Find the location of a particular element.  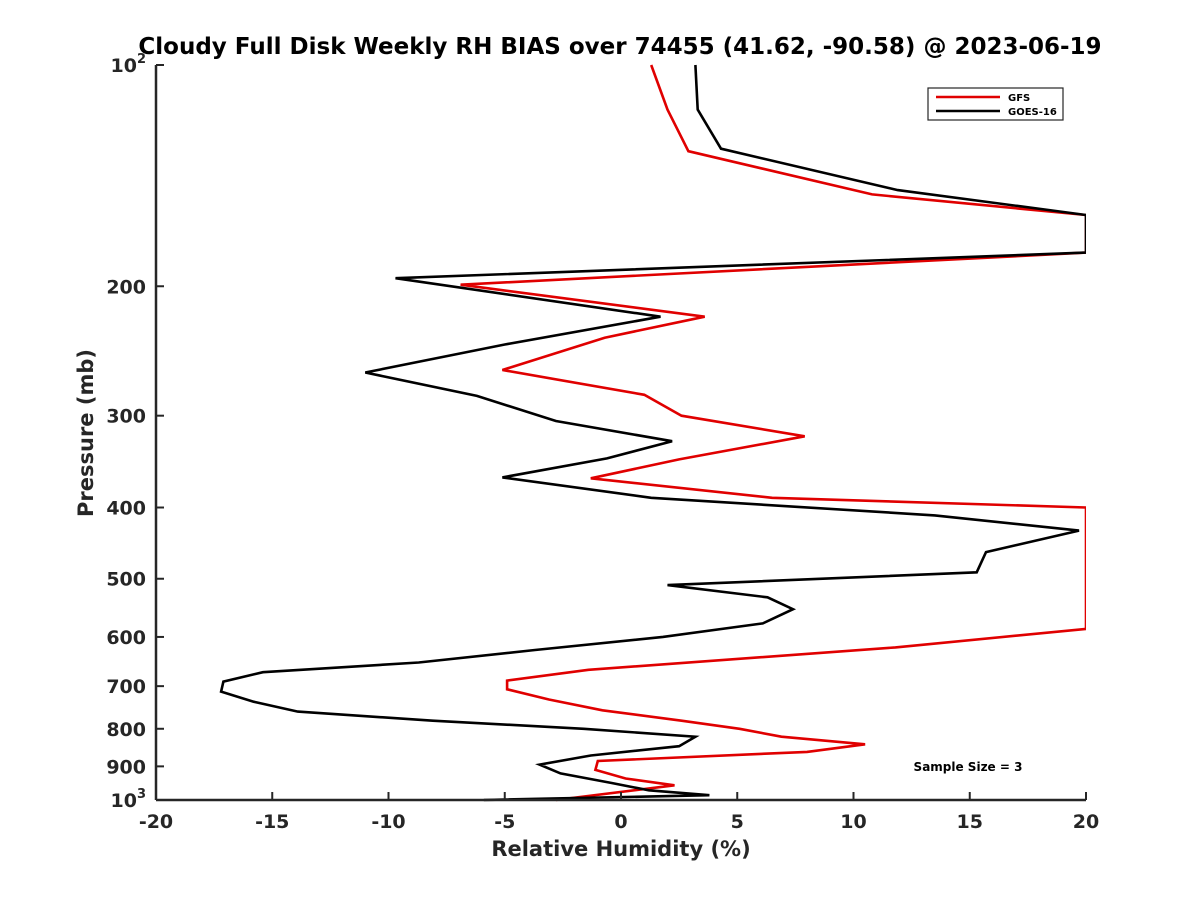

x-tick-label: 0 is located at coordinates (620, 822).